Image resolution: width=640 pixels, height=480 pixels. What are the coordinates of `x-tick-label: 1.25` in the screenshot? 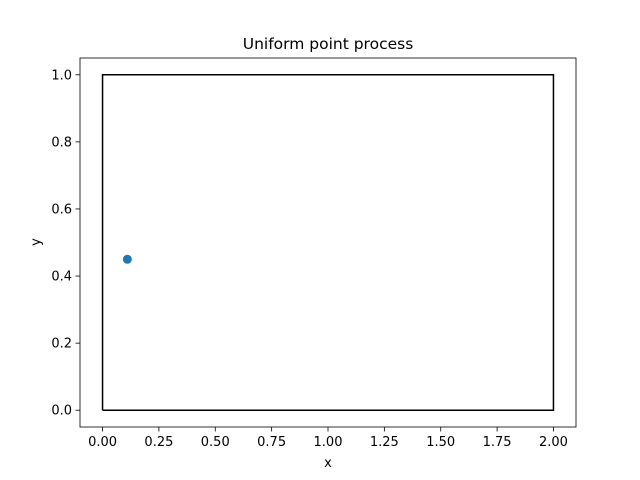 It's located at (384, 442).